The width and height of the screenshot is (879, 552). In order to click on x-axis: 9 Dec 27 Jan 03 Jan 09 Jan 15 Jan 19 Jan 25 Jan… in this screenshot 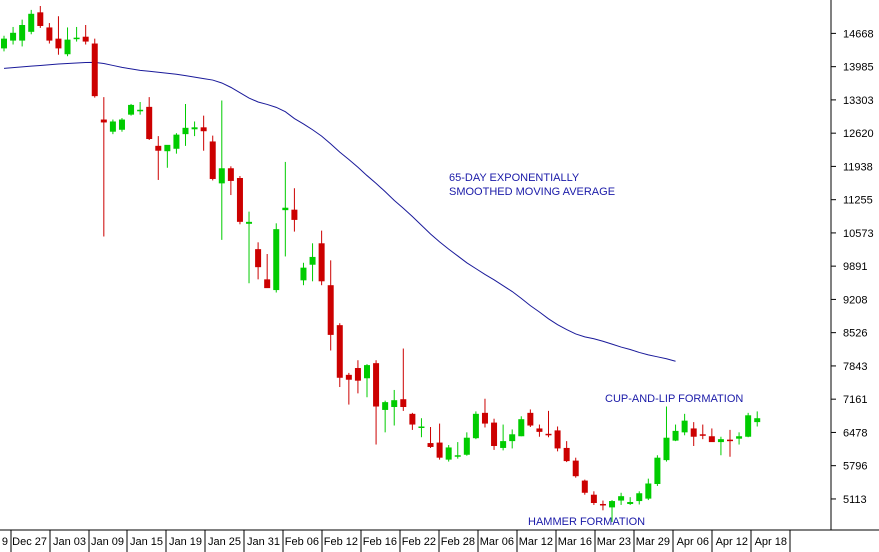, I will do `click(396, 541)`.